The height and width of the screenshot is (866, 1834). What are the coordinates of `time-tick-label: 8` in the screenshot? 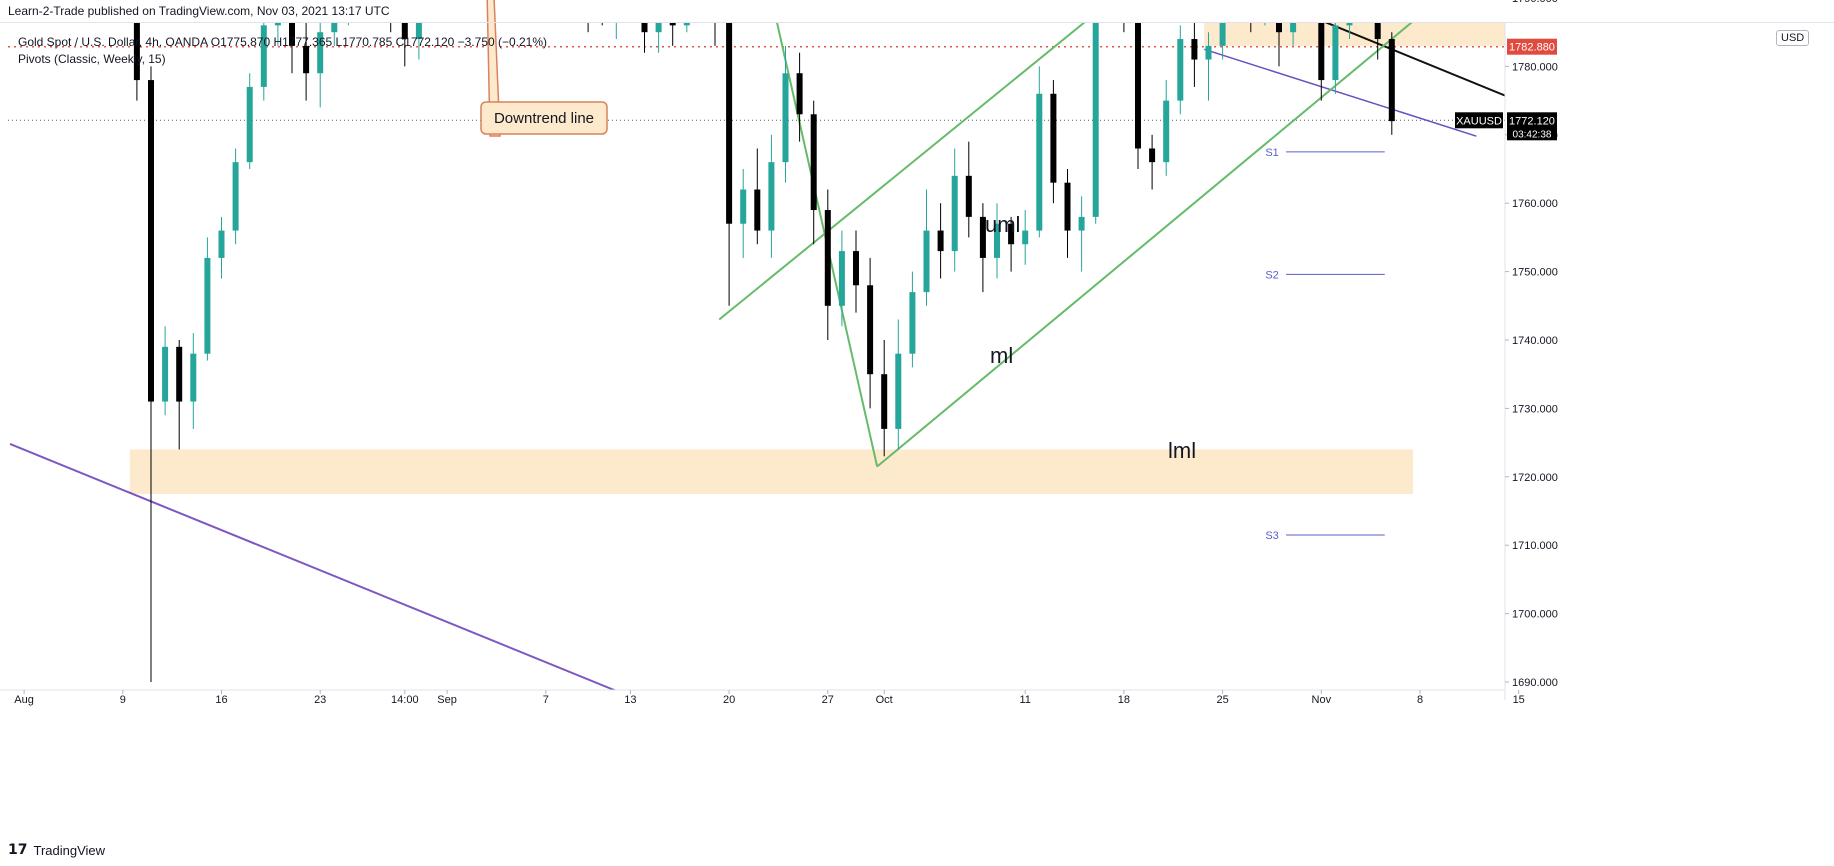 It's located at (1420, 700).